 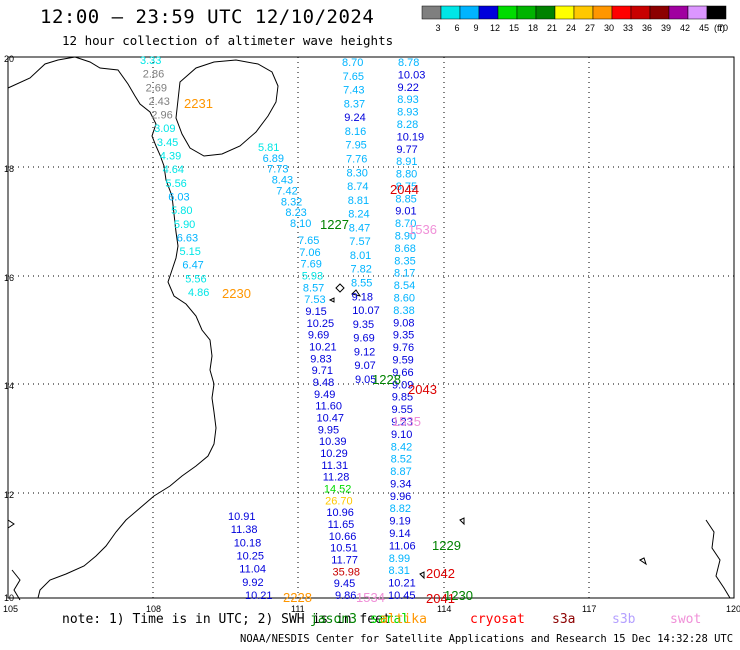 What do you see at coordinates (344, 561) in the screenshot?
I see `wave-height-value: 11.77` at bounding box center [344, 561].